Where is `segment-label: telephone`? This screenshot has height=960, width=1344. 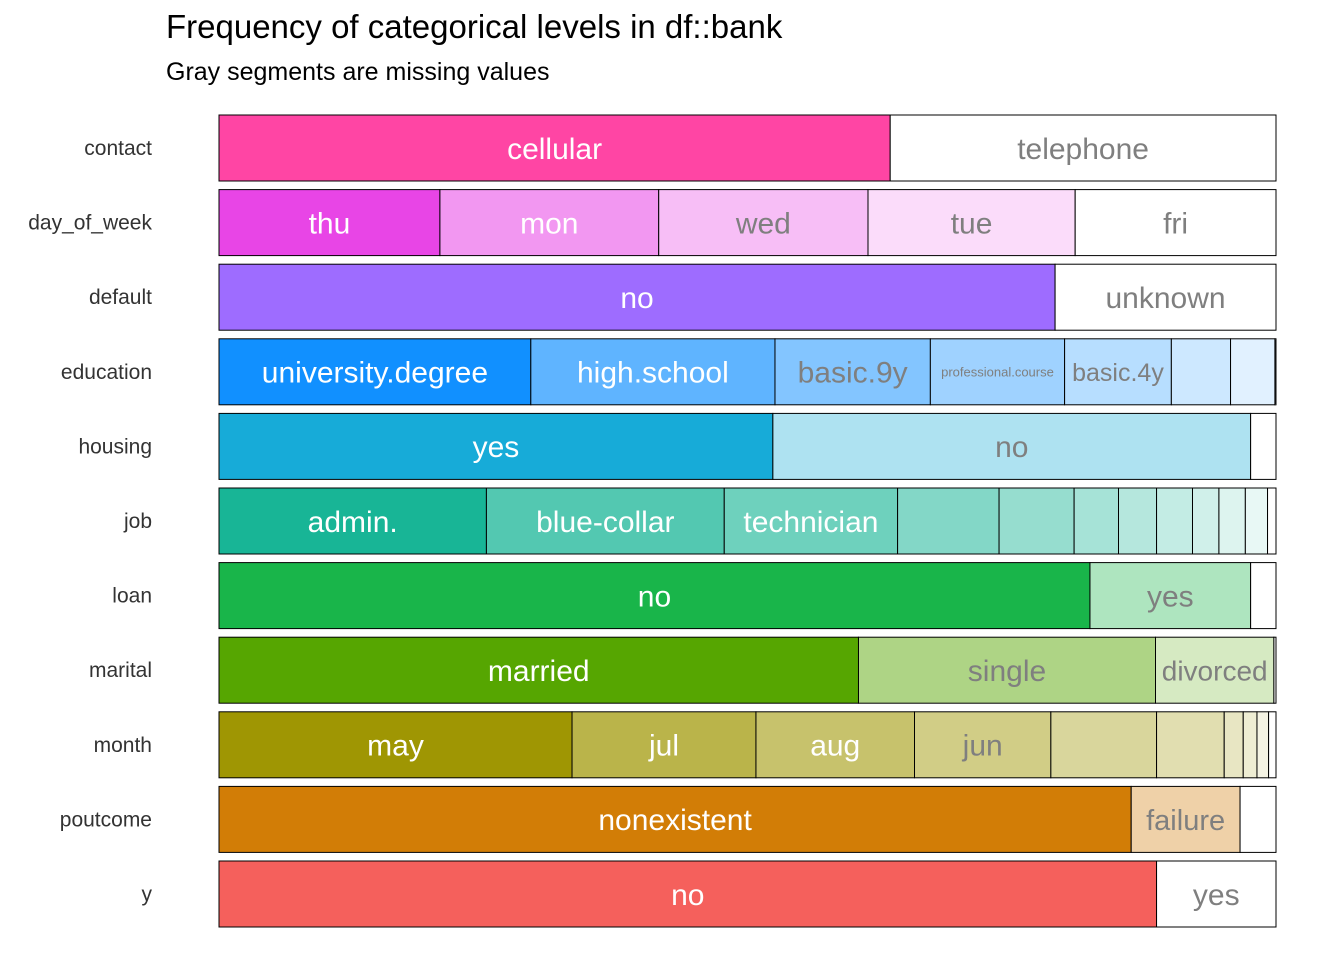 segment-label: telephone is located at coordinates (1083, 149).